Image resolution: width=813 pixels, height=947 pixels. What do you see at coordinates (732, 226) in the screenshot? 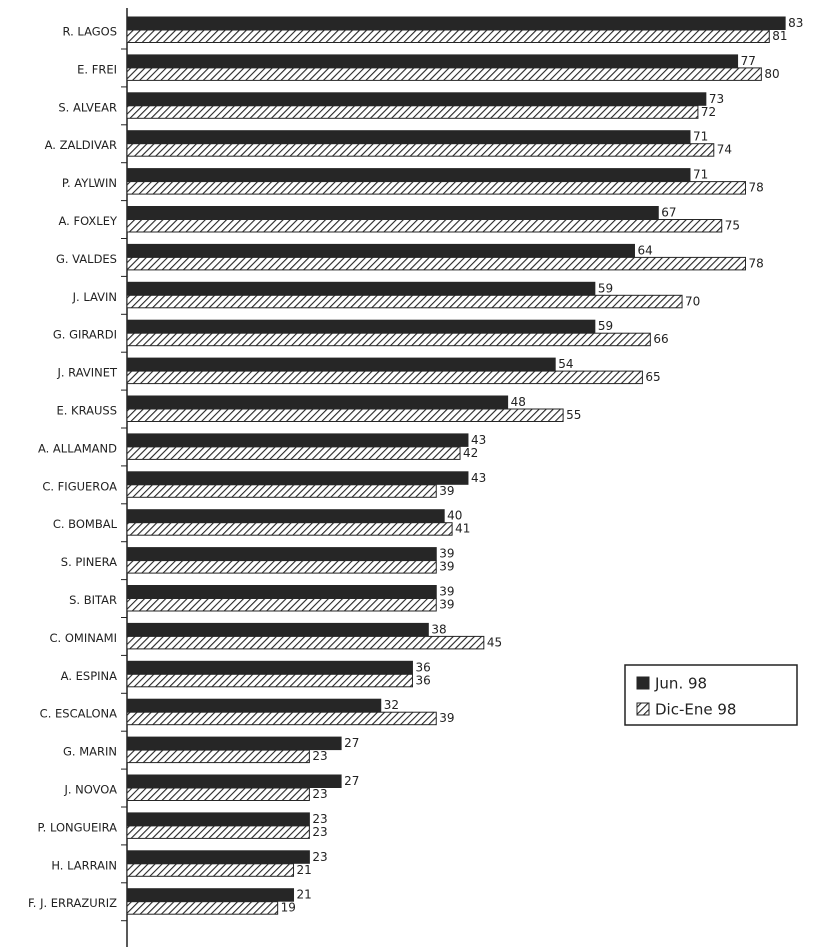
I see `data-label: 75` at bounding box center [732, 226].